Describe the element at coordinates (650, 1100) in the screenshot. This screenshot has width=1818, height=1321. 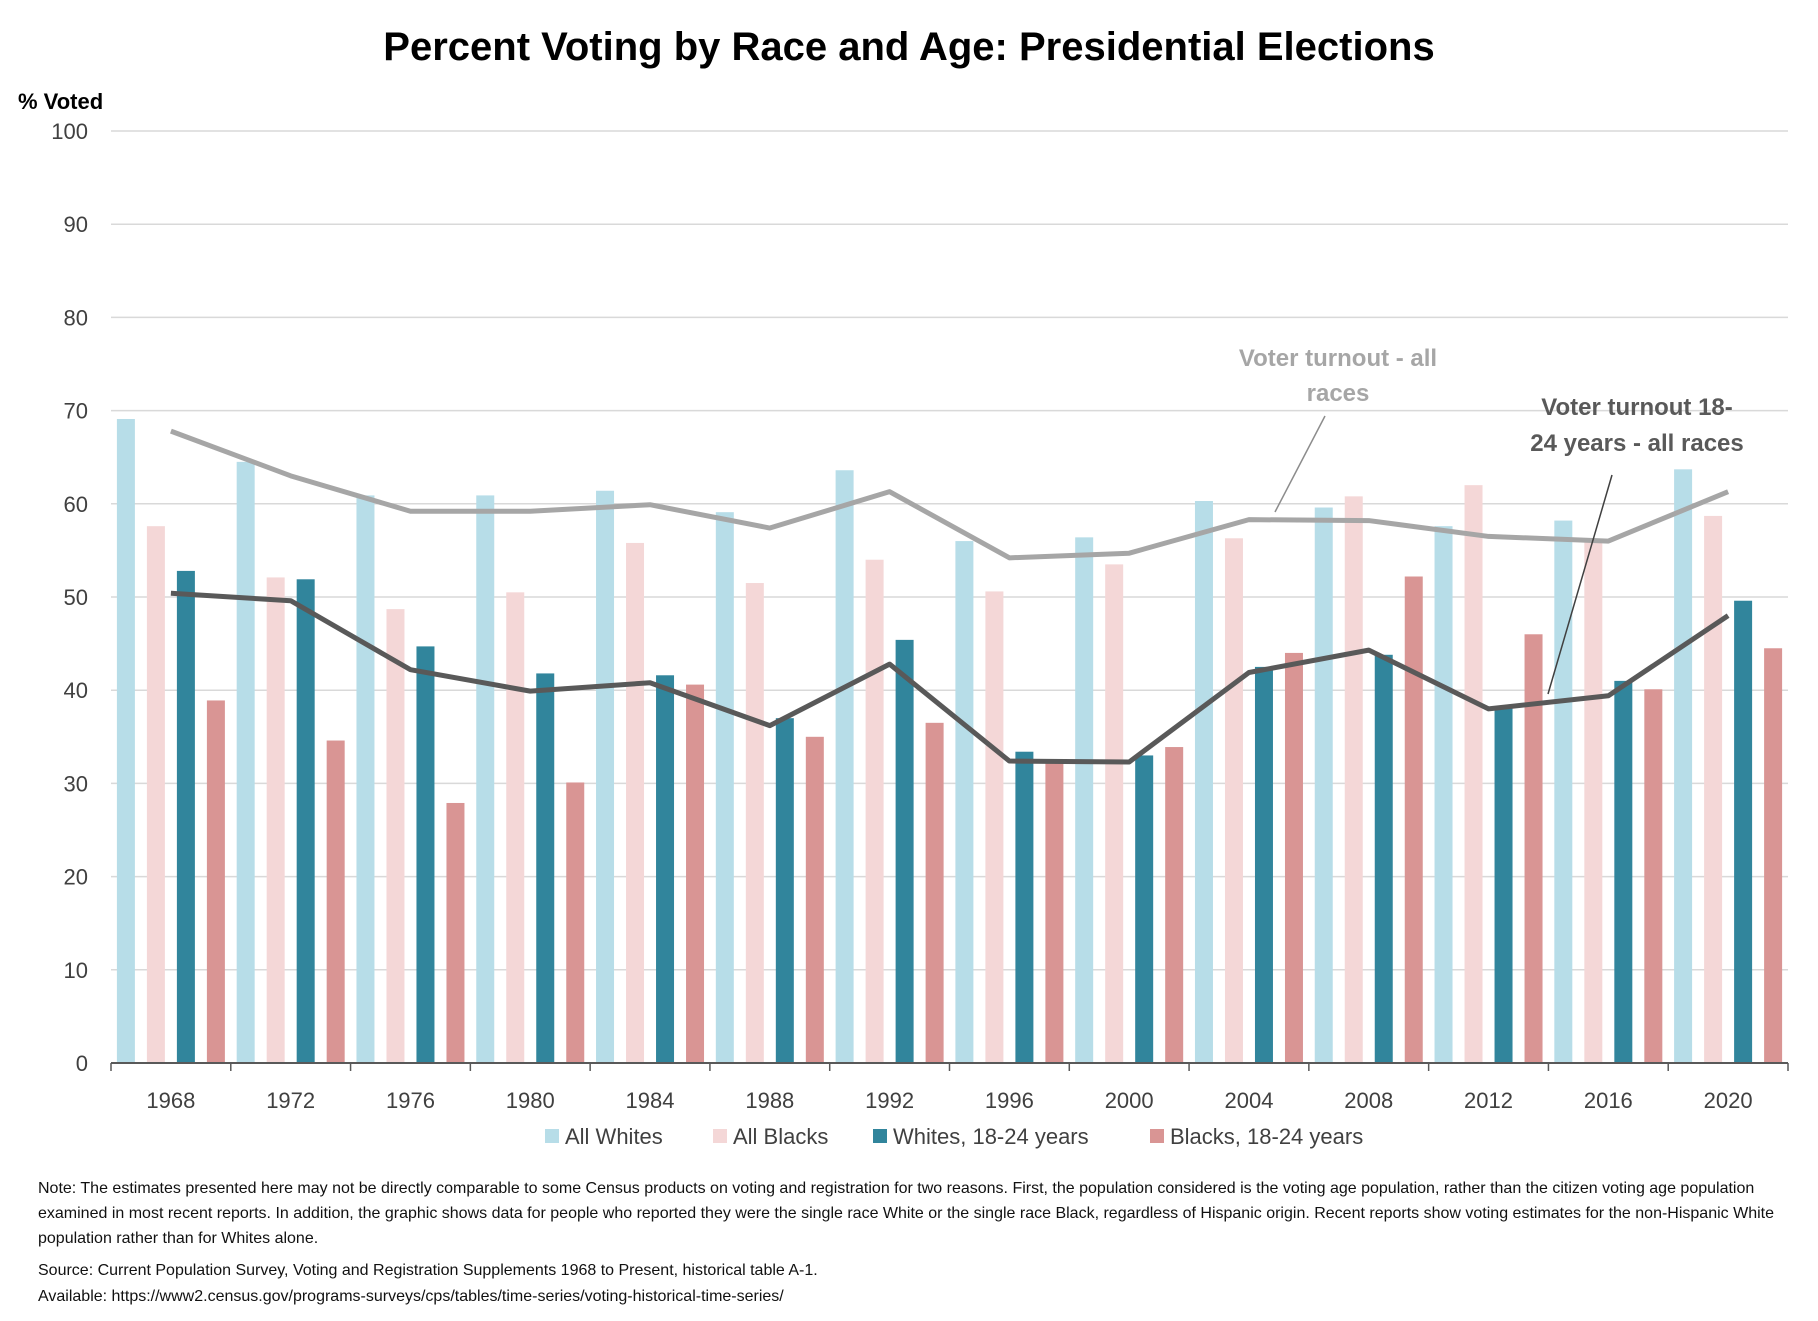
I see `x-tick-label: 1984` at that location.